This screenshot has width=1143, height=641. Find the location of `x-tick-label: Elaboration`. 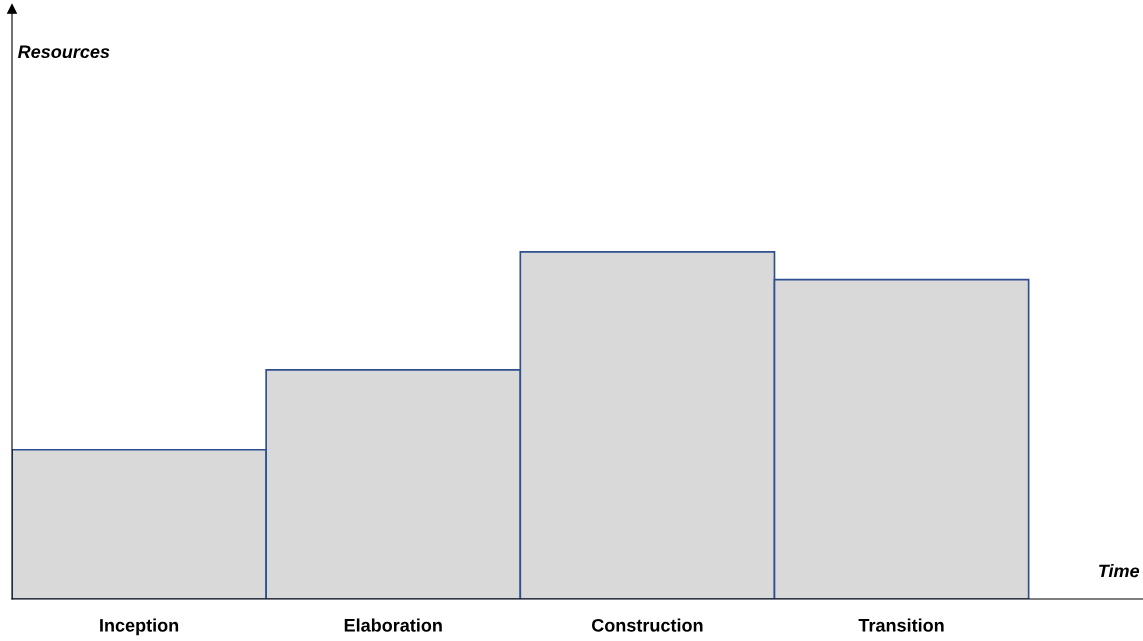

x-tick-label: Elaboration is located at coordinates (393, 625).